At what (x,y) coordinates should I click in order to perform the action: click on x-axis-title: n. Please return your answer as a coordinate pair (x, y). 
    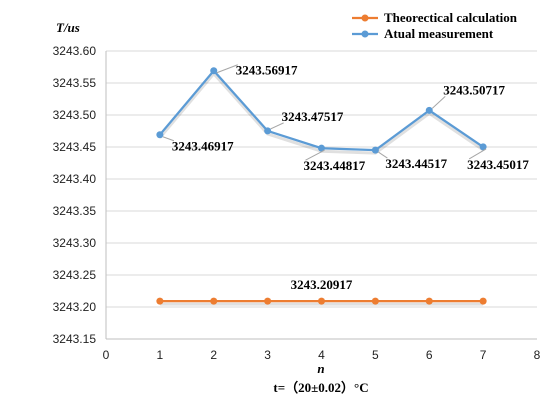
    Looking at the image, I should click on (320, 368).